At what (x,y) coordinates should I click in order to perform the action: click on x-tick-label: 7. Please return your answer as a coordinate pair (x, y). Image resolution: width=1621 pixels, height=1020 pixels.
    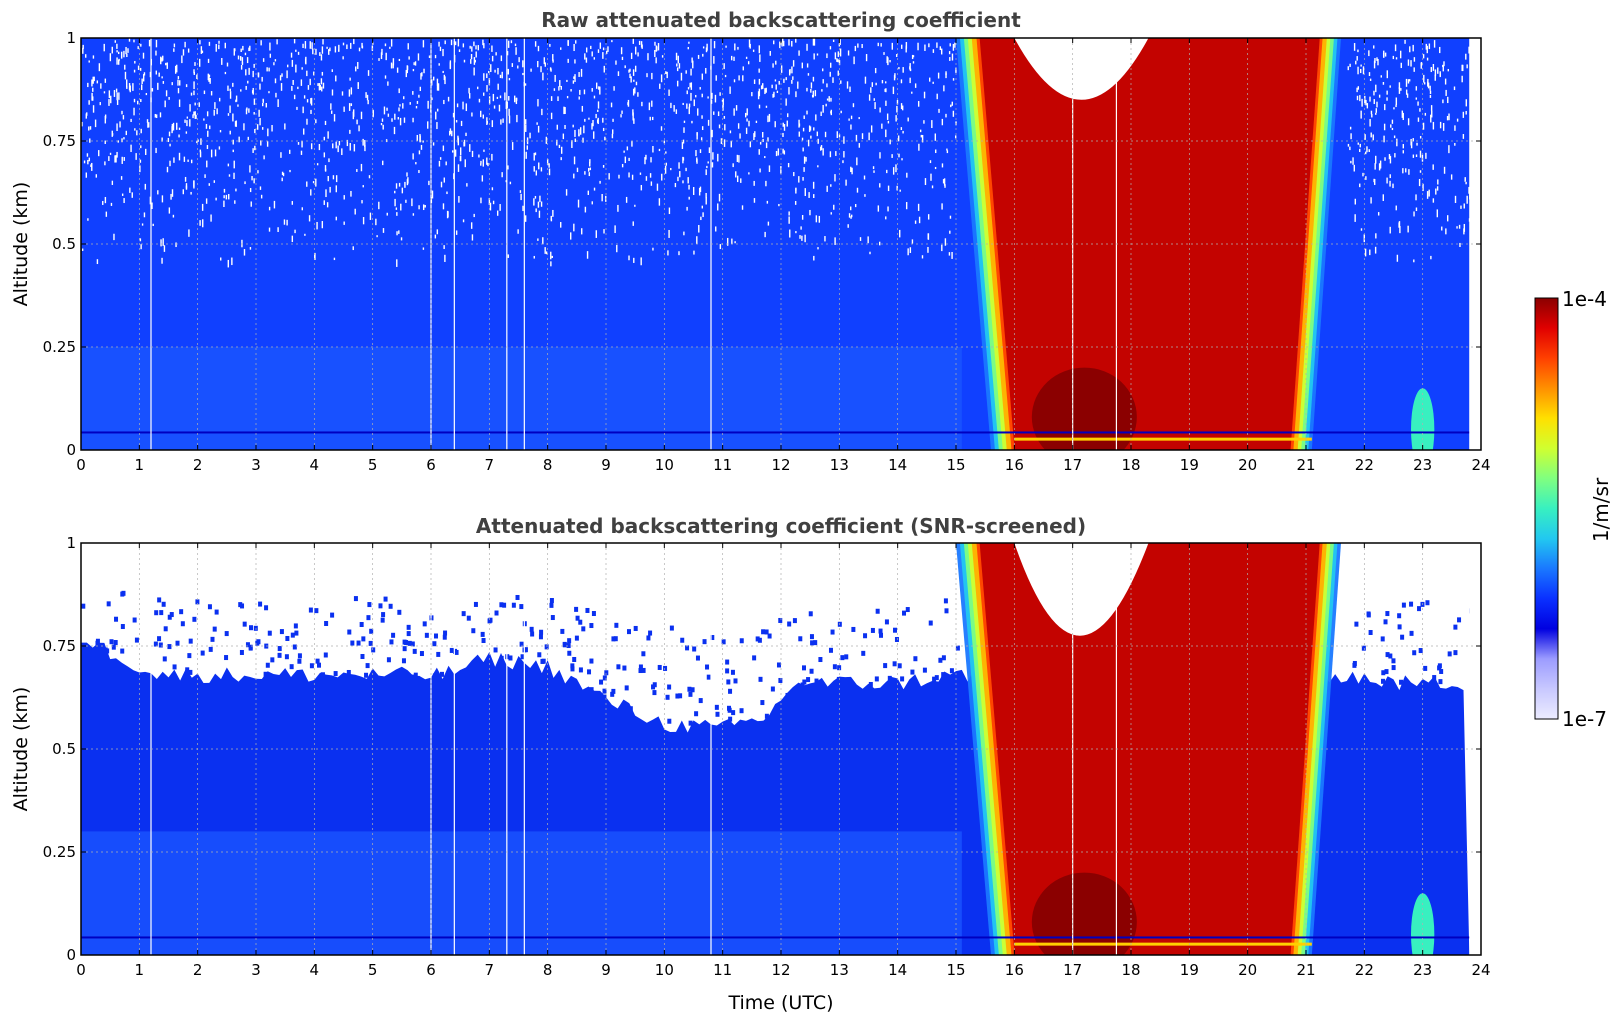
    Looking at the image, I should click on (490, 970).